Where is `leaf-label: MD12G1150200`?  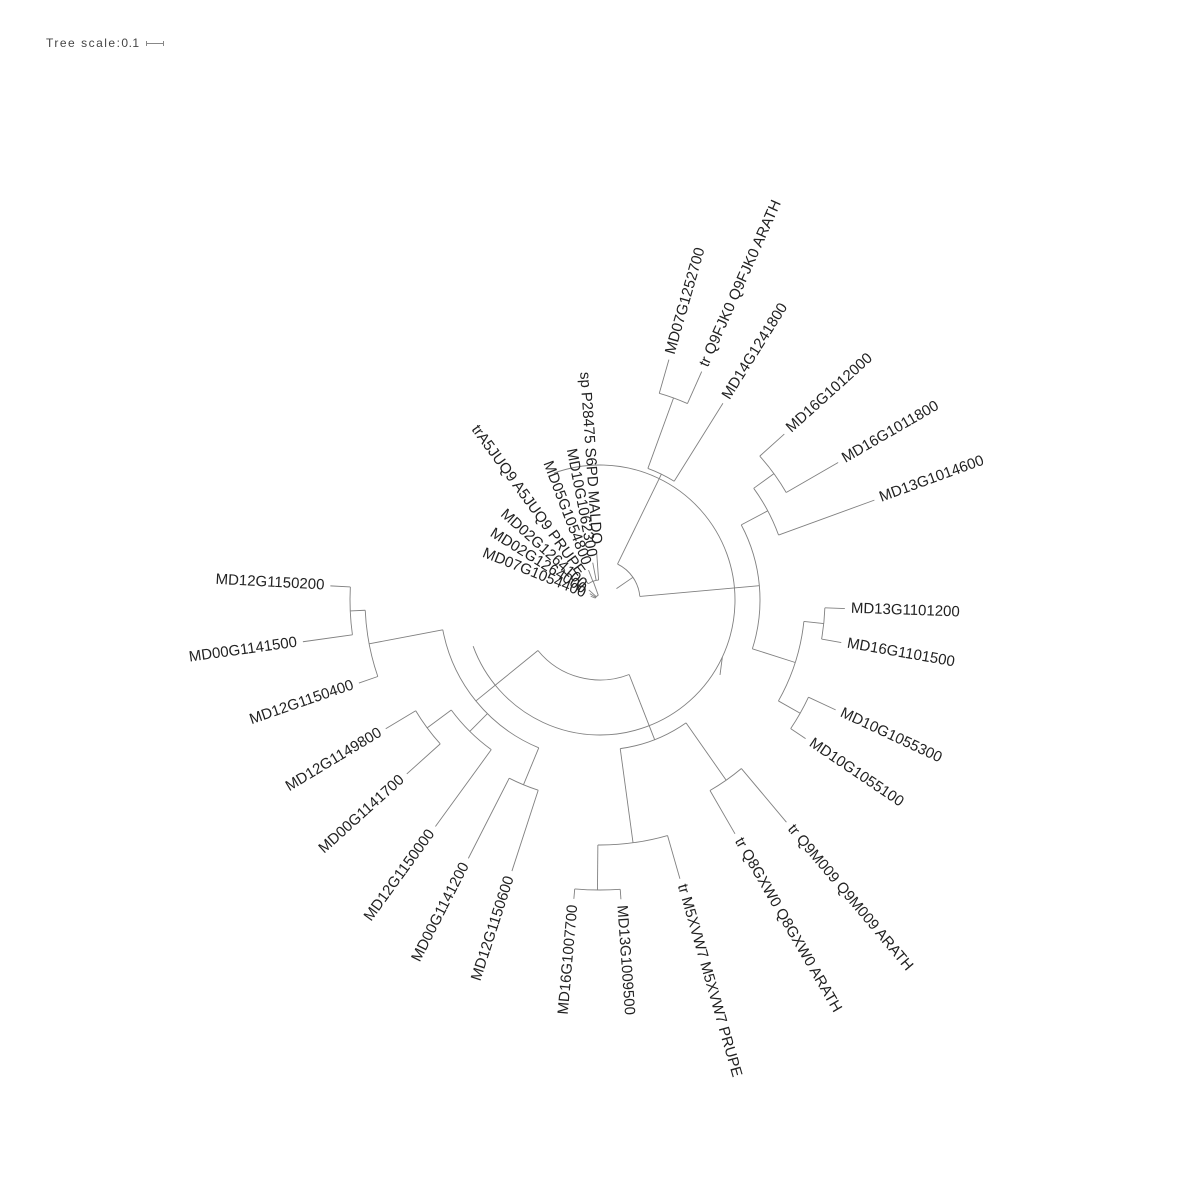 leaf-label: MD12G1150200 is located at coordinates (270, 582).